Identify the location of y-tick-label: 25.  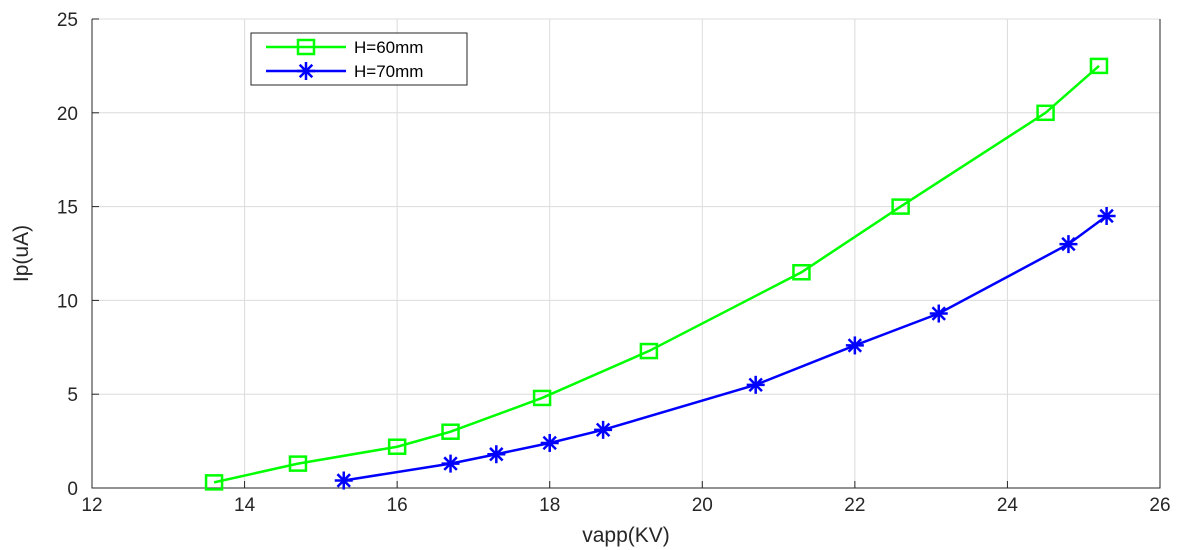
(67, 20).